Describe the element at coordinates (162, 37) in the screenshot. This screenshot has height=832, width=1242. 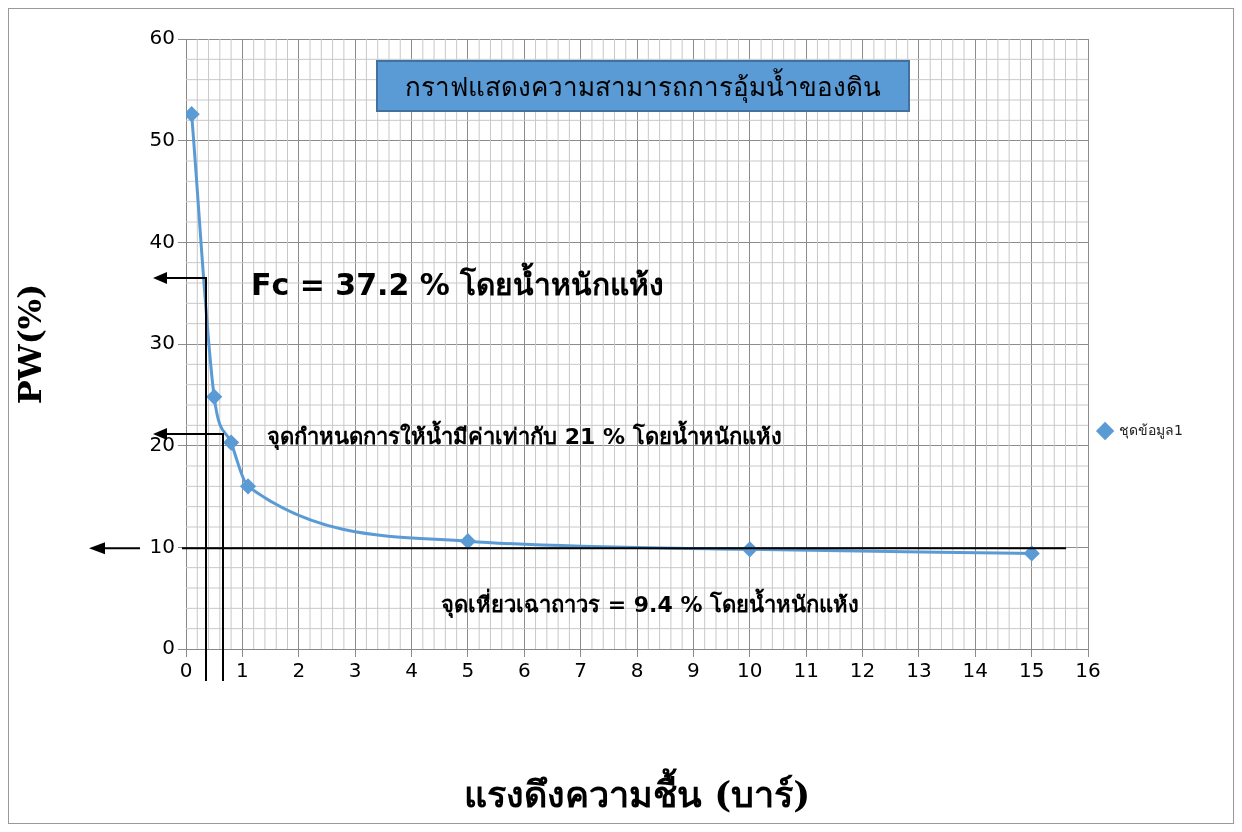
I see `y-tick-label: 60` at that location.